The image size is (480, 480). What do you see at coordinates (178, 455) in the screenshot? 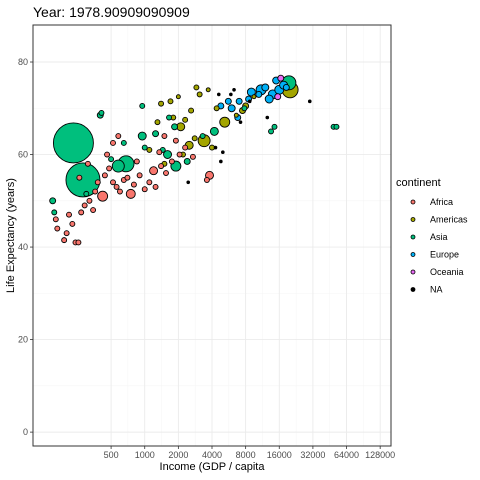
I see `x-tick-label: 2000` at bounding box center [178, 455].